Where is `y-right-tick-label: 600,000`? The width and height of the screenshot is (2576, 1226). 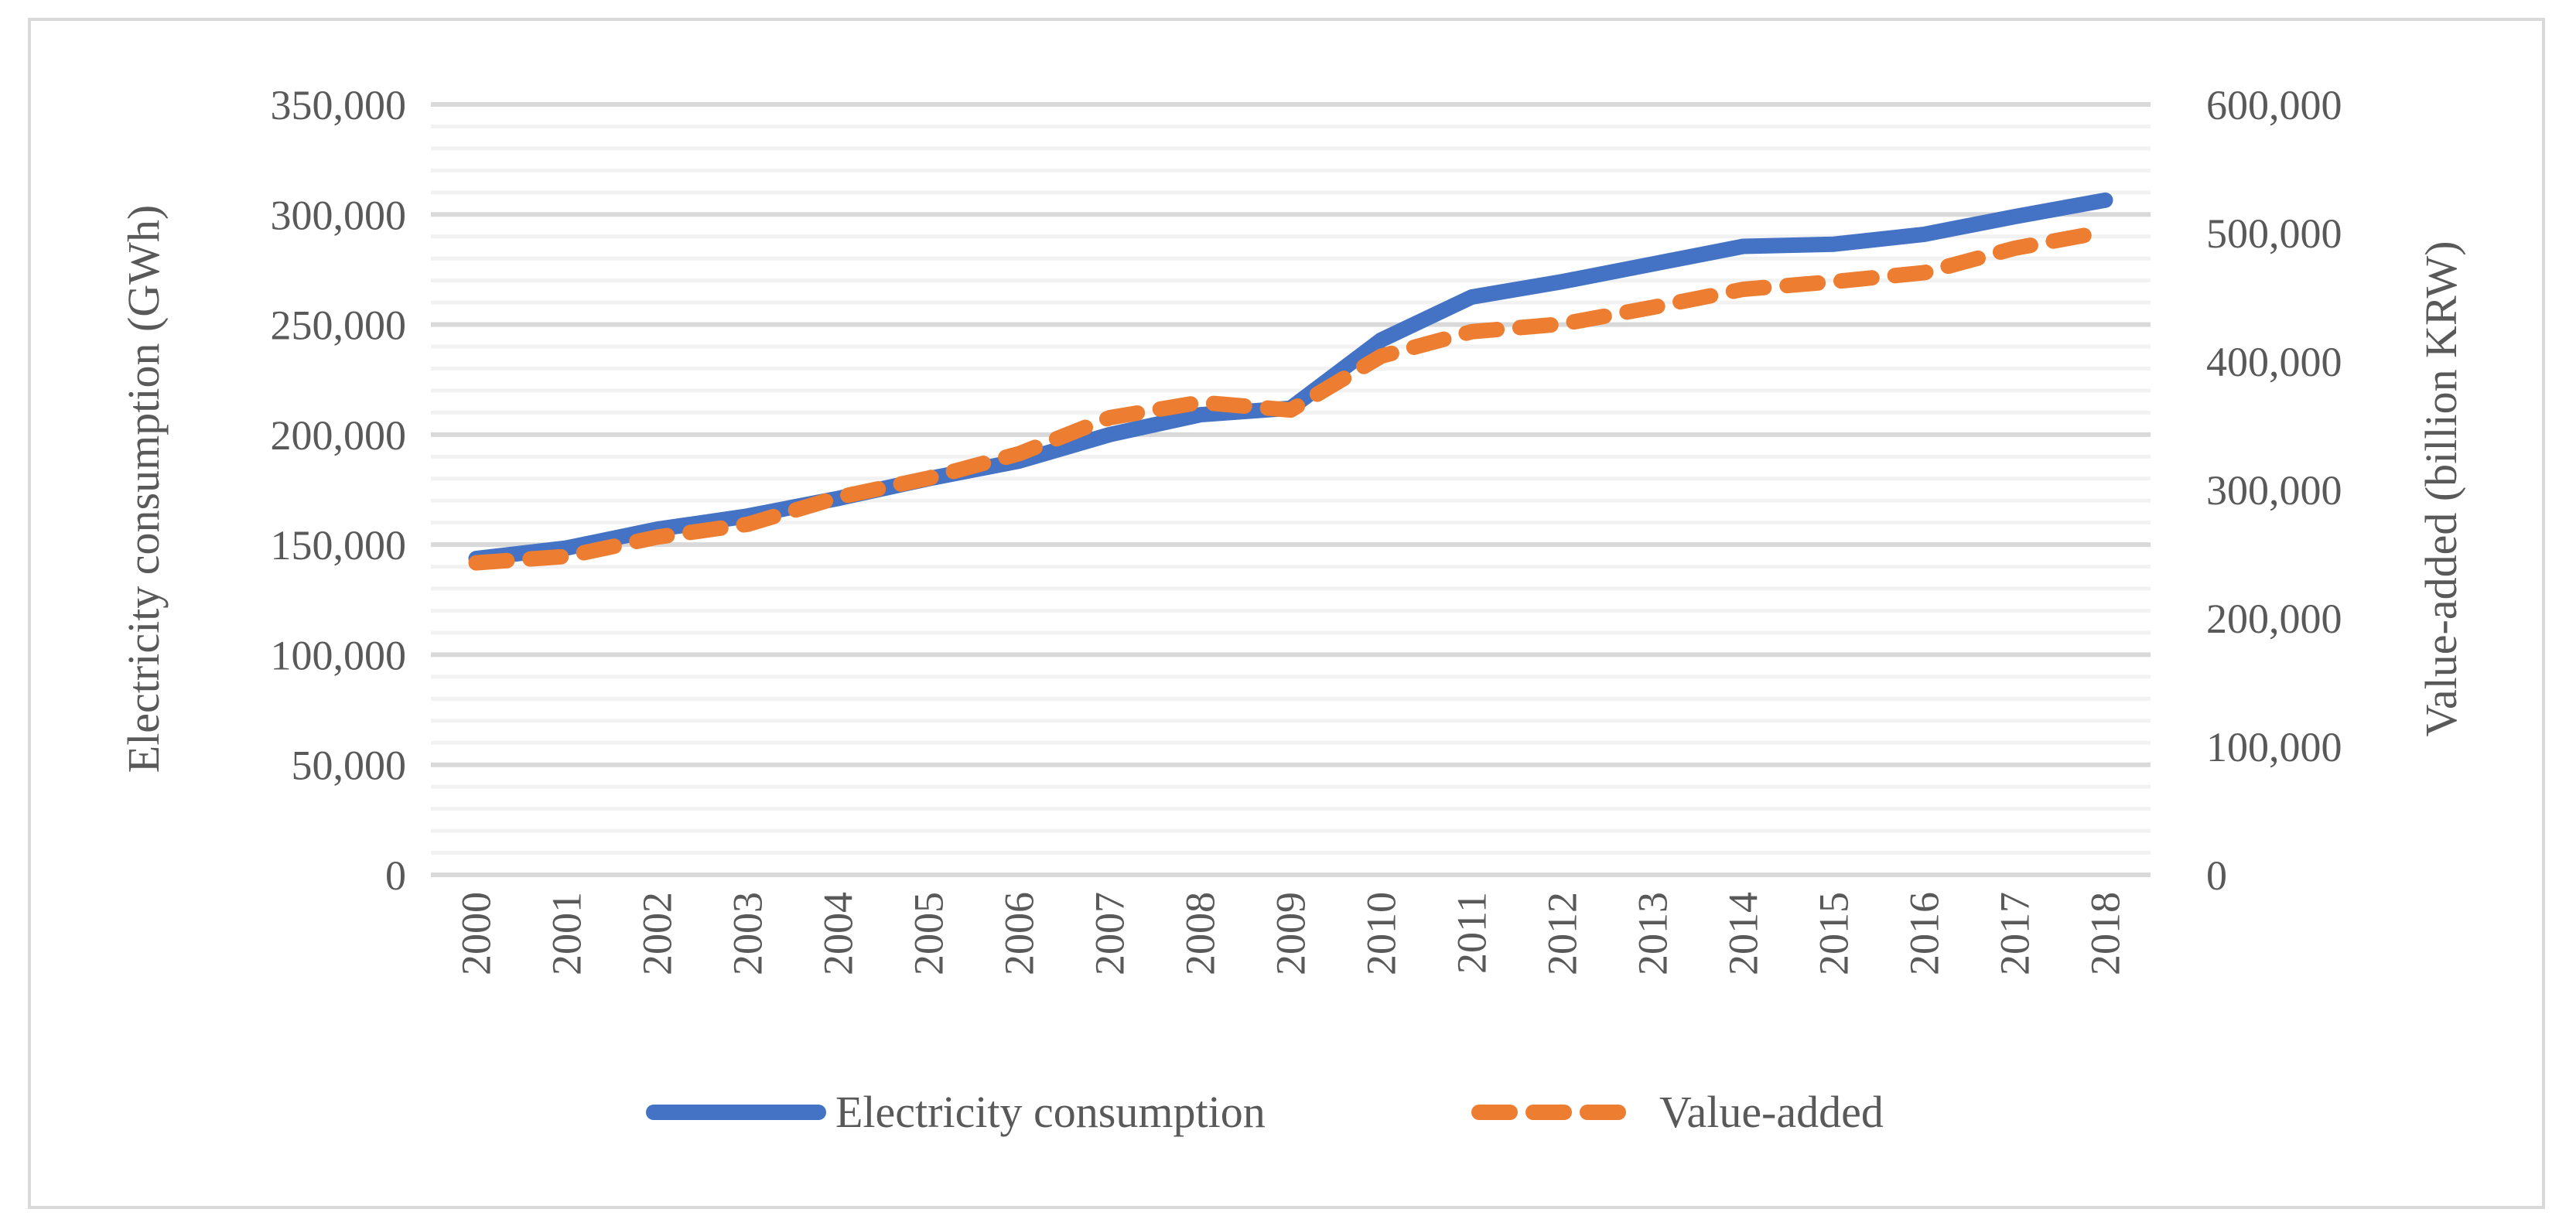
y-right-tick-label: 600,000 is located at coordinates (2274, 105).